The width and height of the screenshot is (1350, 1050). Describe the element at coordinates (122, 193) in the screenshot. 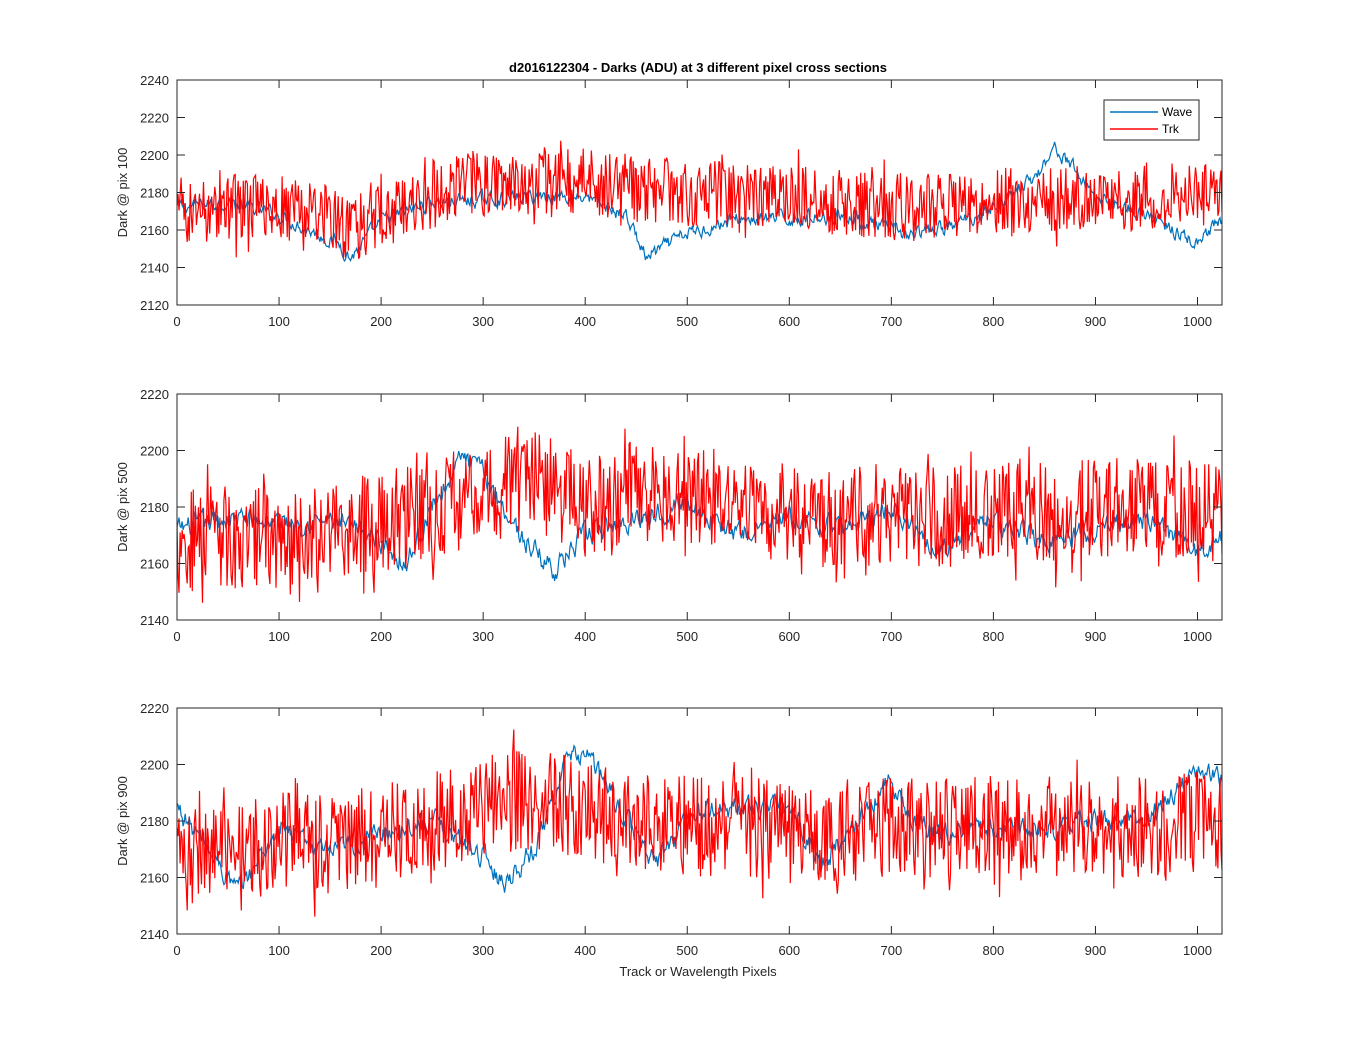

I see `y-axis-label: Dark @ pix 100` at that location.